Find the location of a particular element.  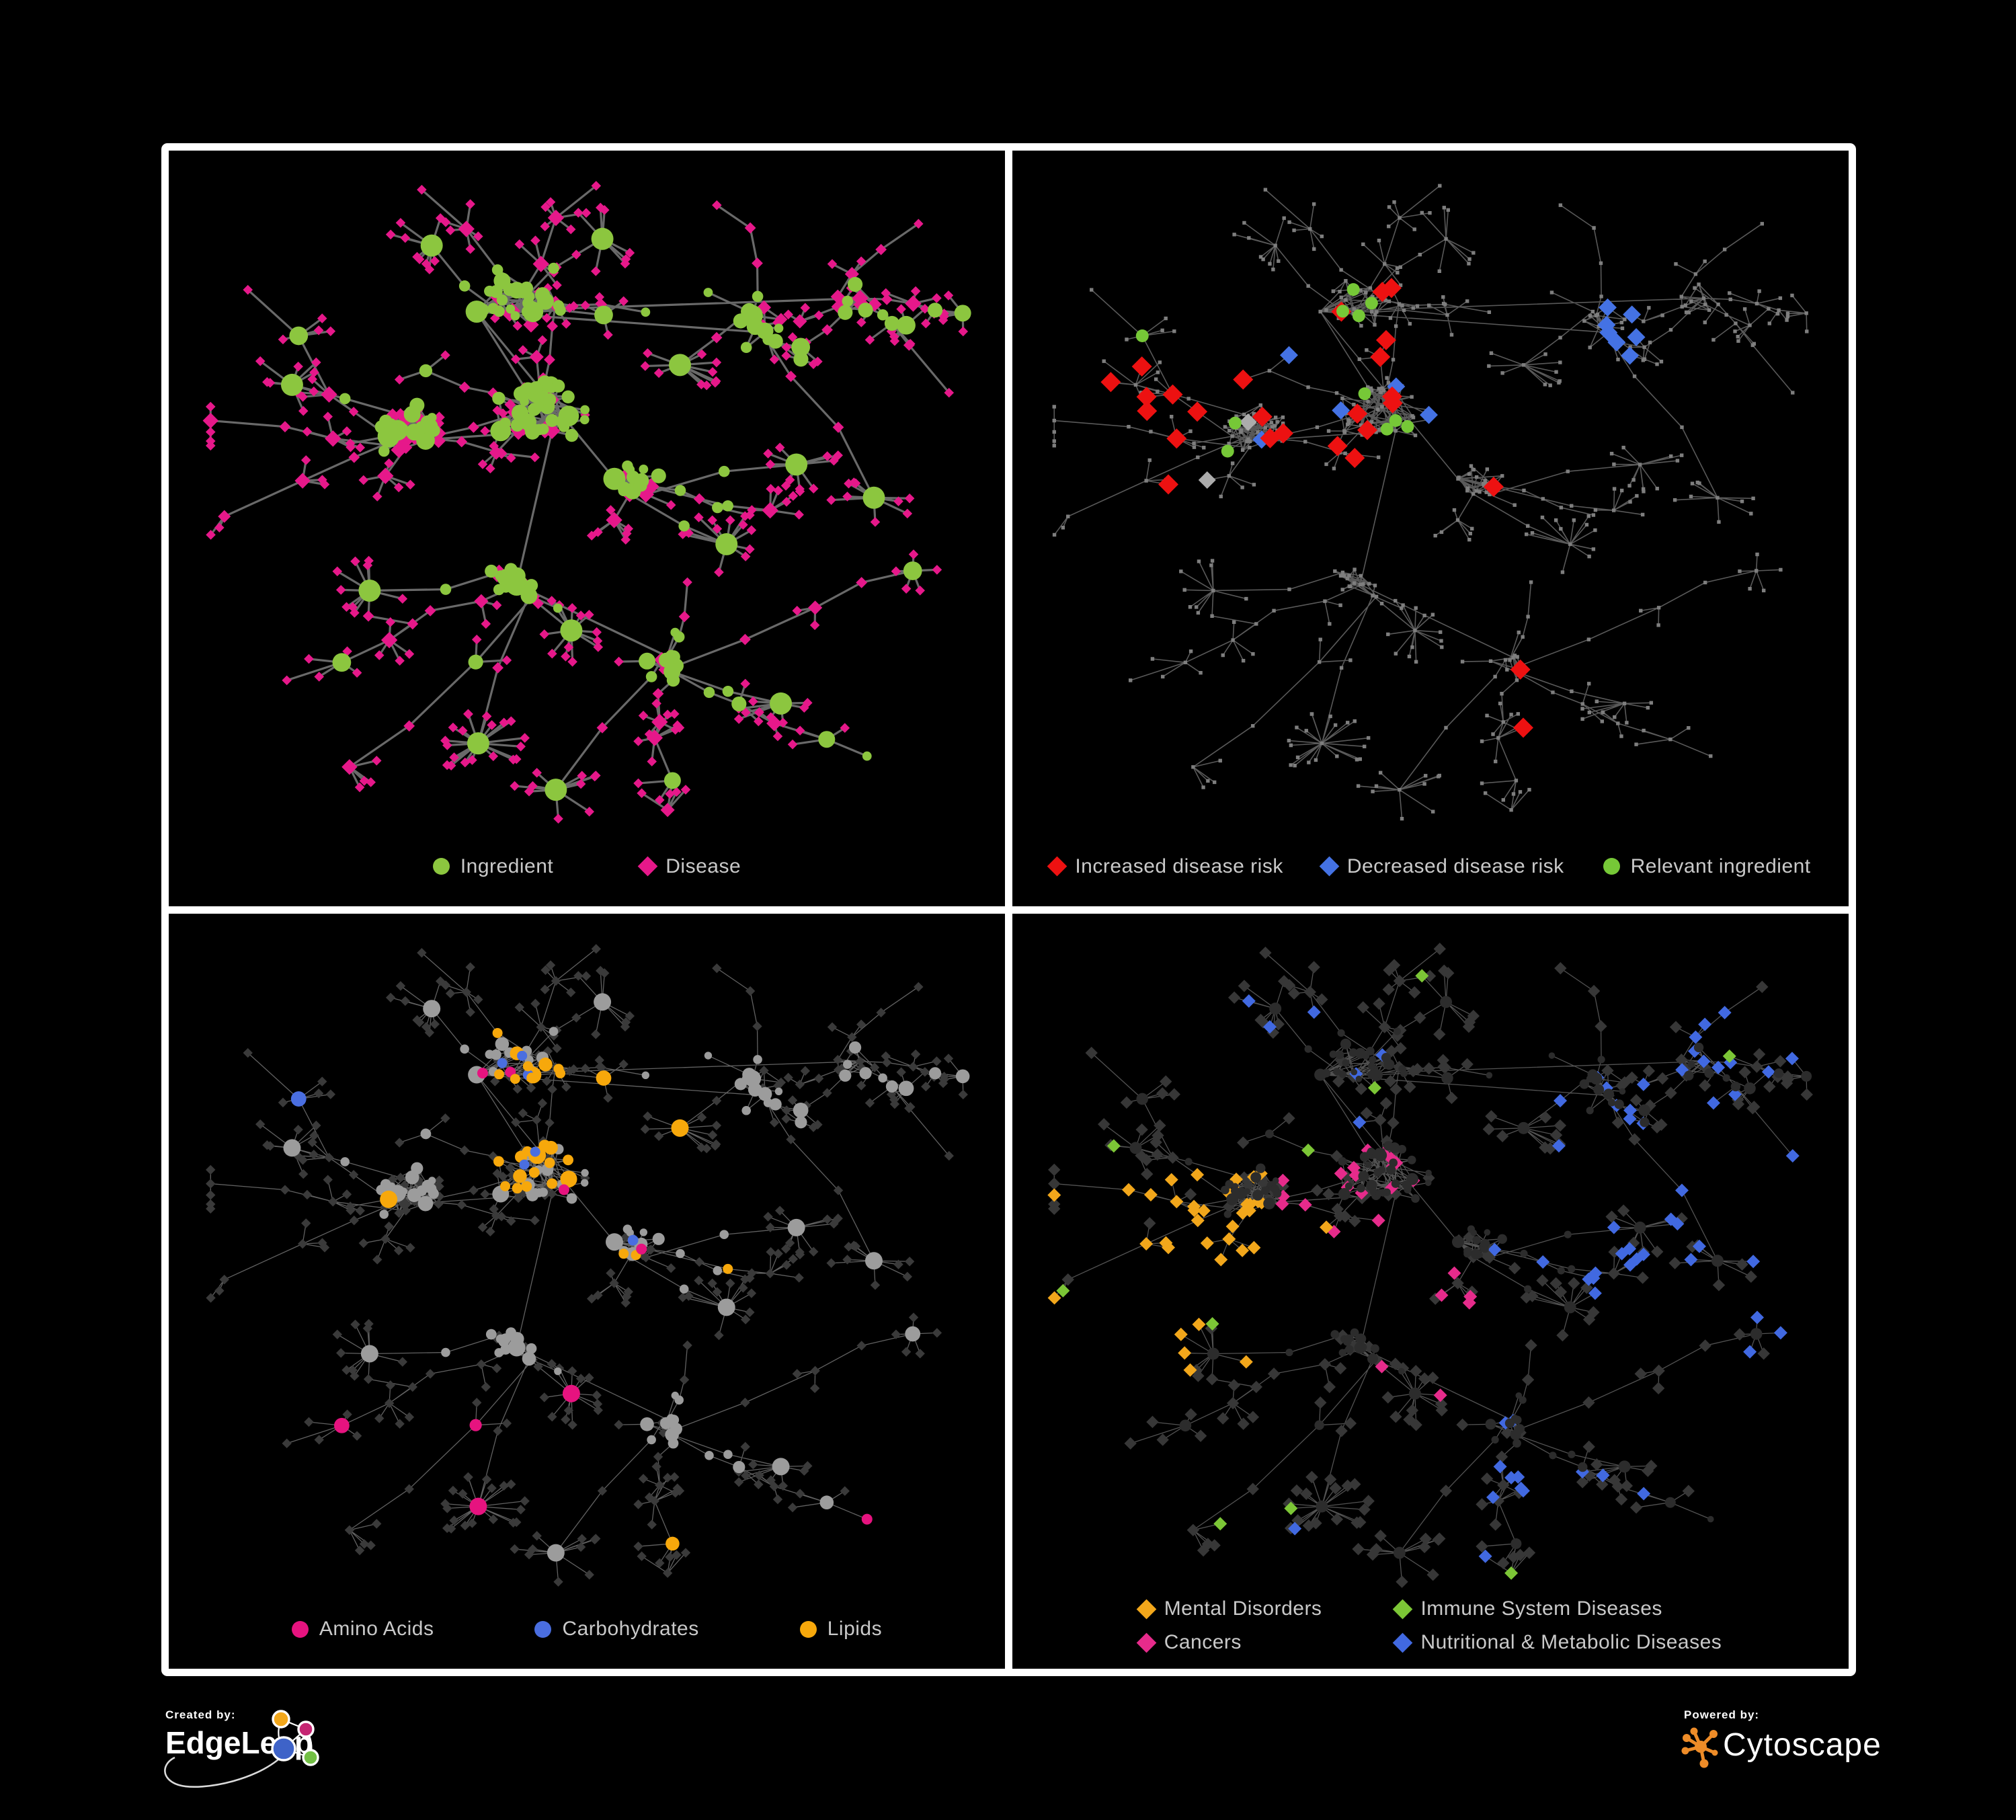

legend-item: Immune System Diseases is located at coordinates (1557, 1608).